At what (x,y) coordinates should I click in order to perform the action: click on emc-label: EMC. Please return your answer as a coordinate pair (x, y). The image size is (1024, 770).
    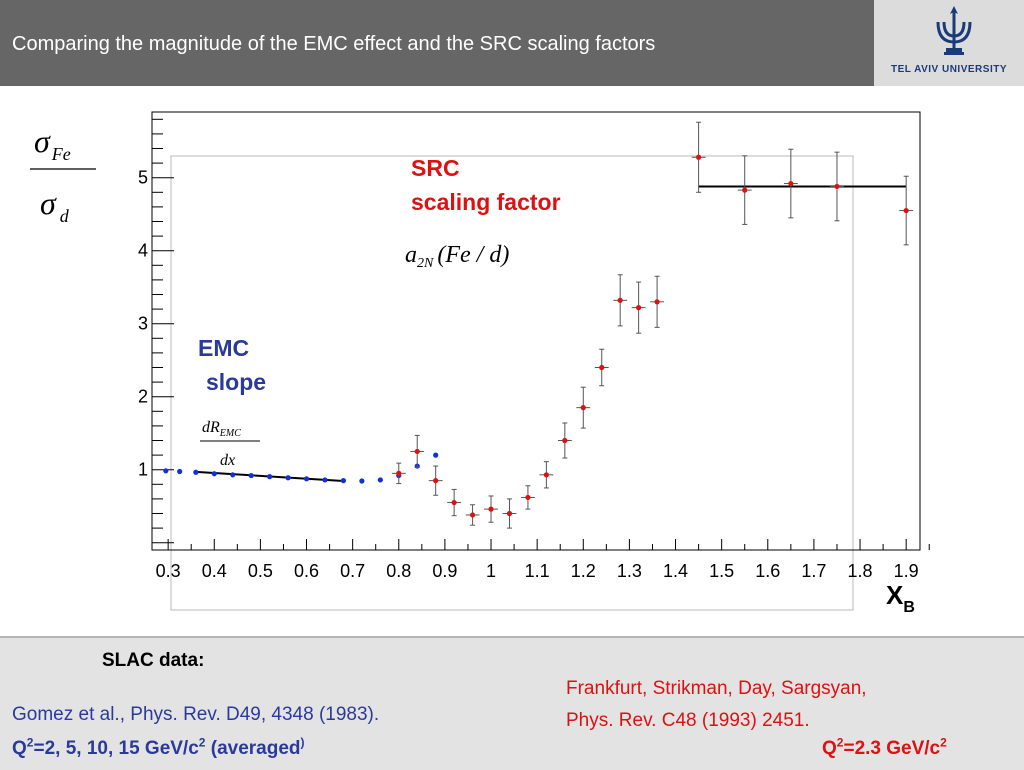
    Looking at the image, I should click on (223, 348).